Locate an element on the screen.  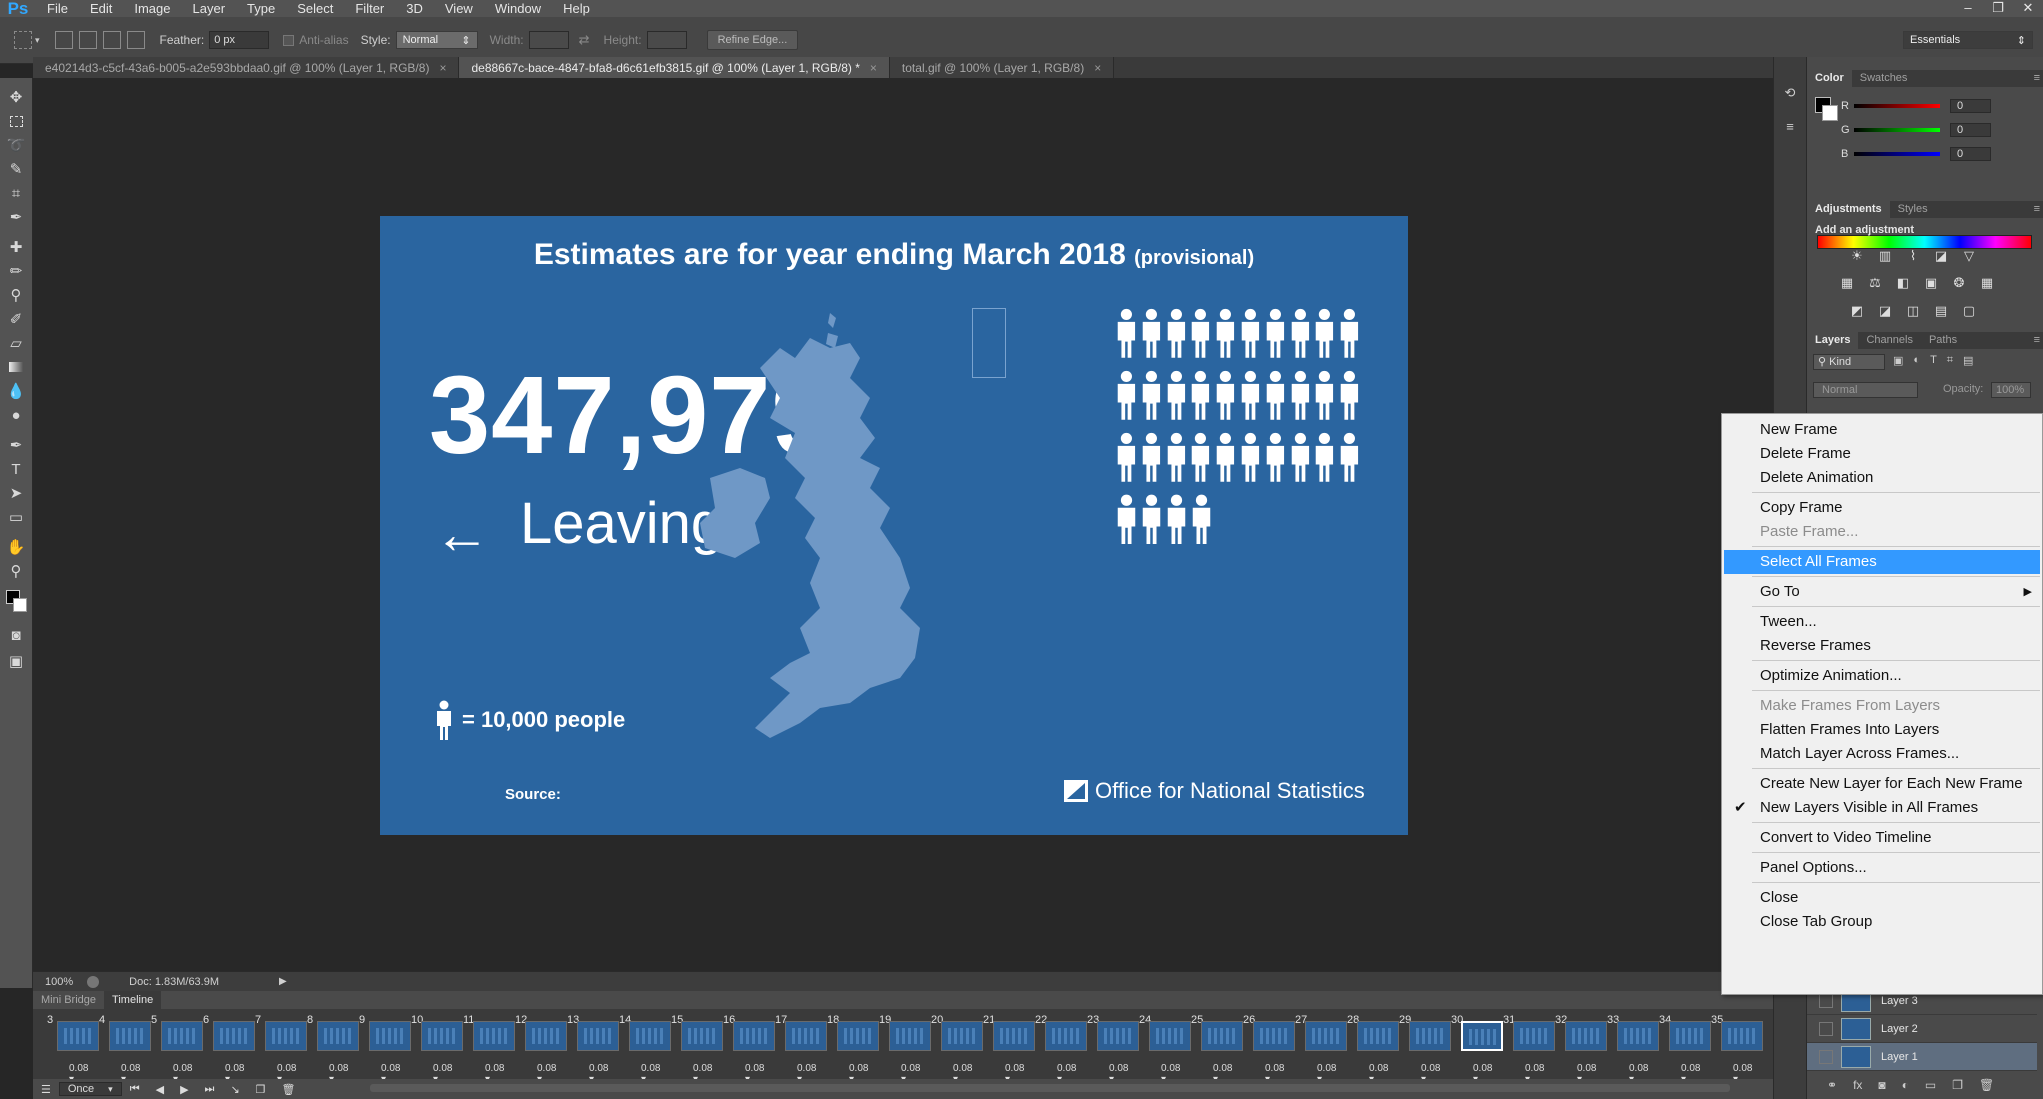
rectangle-tool-icon: ▭ is located at coordinates (16, 517).